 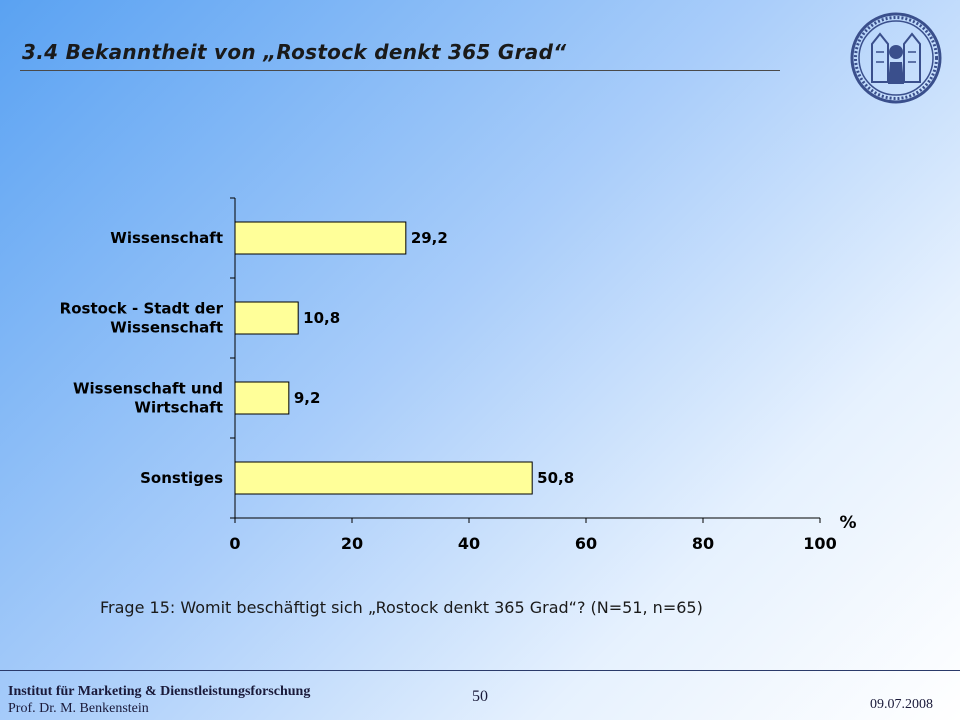 I want to click on page-number: 50, so click(x=480, y=696).